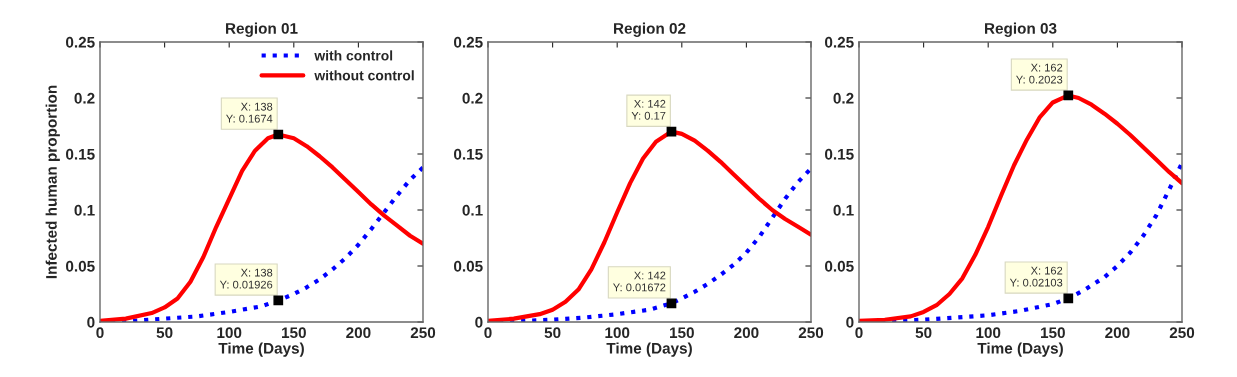  Describe the element at coordinates (650, 29) in the screenshot. I see `chart-title: Region 02` at that location.